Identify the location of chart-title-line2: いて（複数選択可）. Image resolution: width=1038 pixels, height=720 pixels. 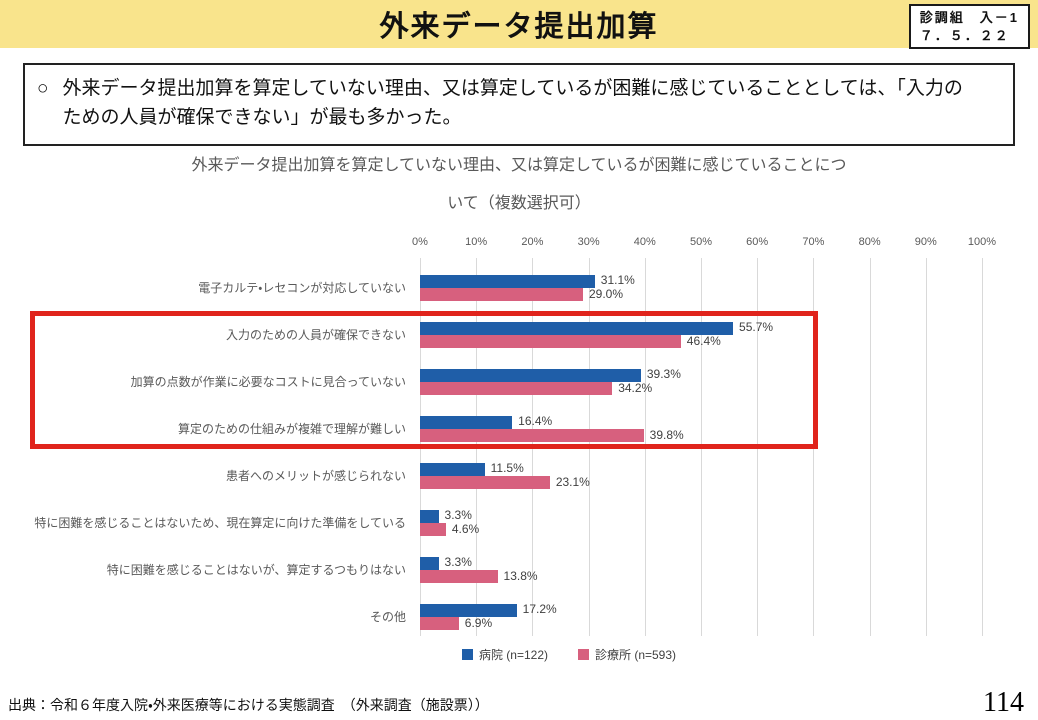
(519, 203).